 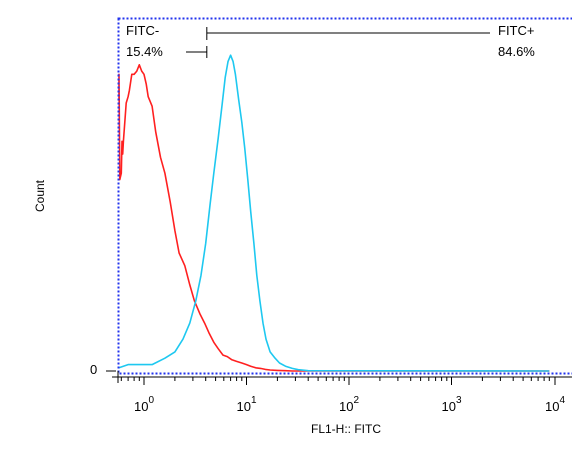 What do you see at coordinates (330, 41) in the screenshot?
I see `gate-layer: FITC- 15.4% FITC+ 84.6%` at bounding box center [330, 41].